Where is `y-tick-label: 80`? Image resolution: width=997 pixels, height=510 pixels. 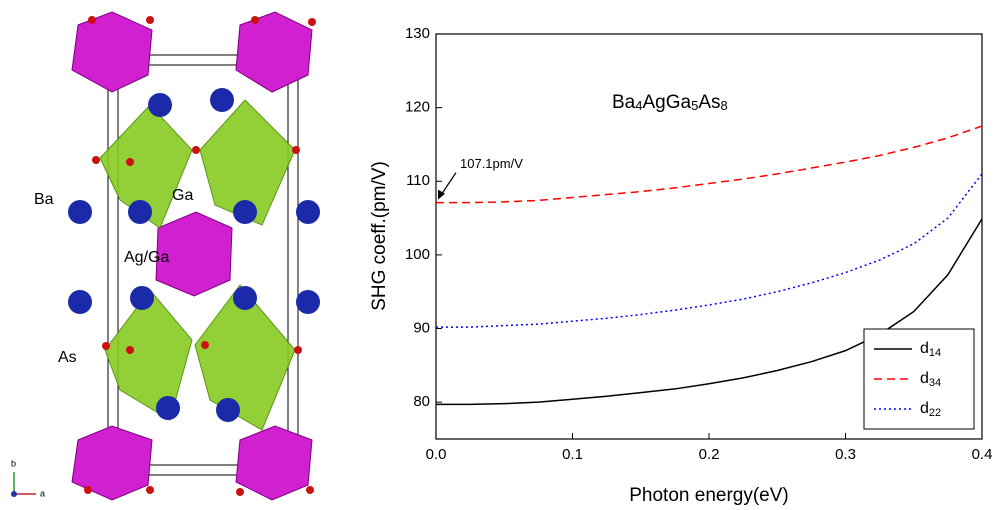 y-tick-label: 80 is located at coordinates (421, 401).